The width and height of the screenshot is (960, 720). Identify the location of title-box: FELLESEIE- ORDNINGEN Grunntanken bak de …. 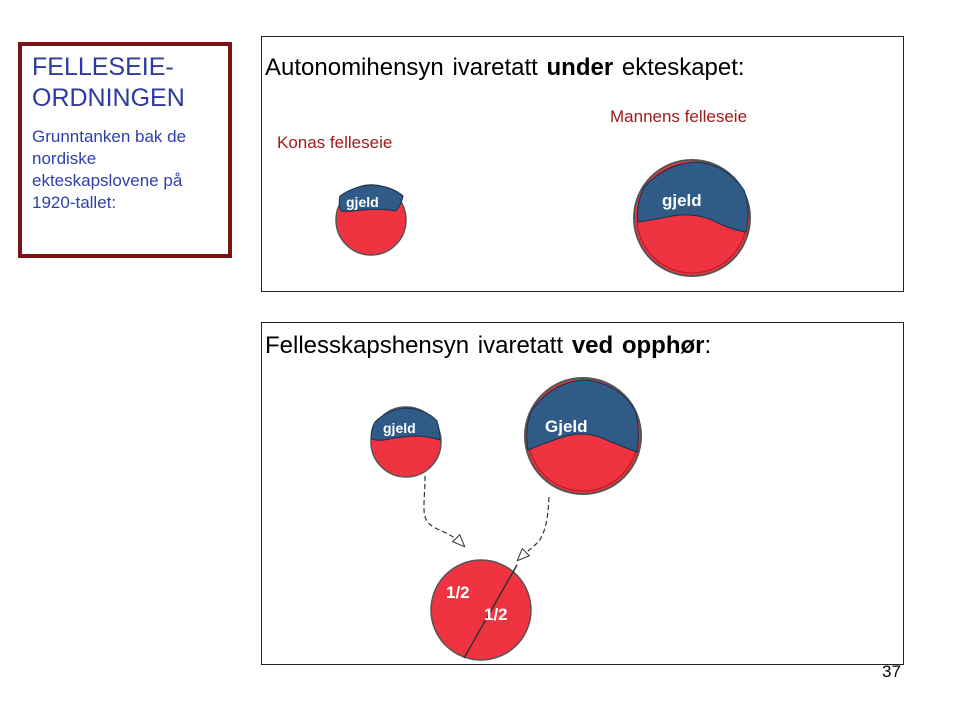
(125, 150).